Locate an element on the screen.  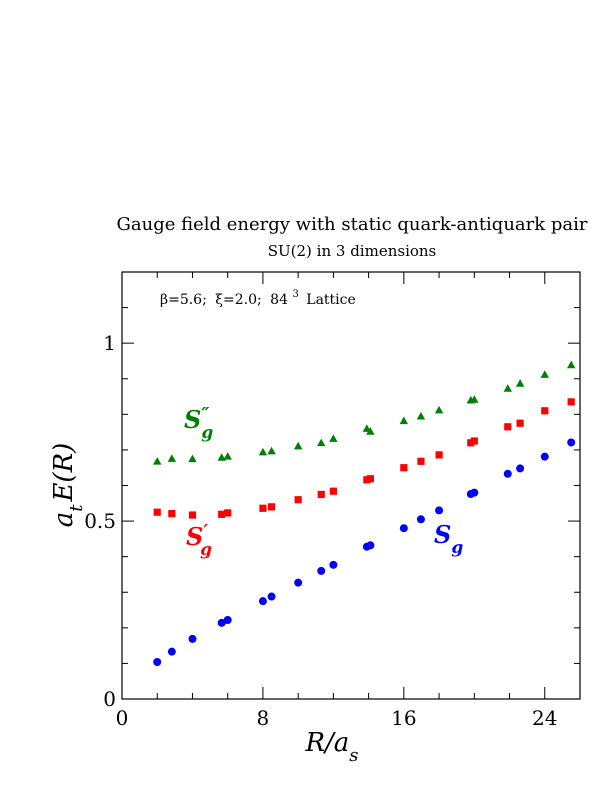
beta-value: β=5.6; is located at coordinates (183, 300).